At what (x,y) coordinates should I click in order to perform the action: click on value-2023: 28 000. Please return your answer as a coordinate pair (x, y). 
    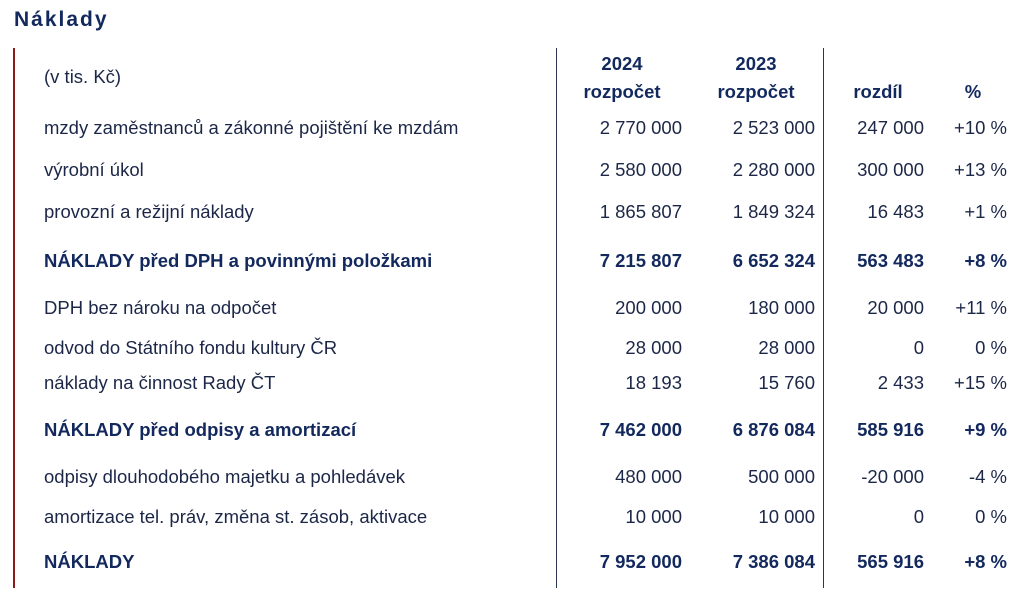
    Looking at the image, I should click on (786, 347).